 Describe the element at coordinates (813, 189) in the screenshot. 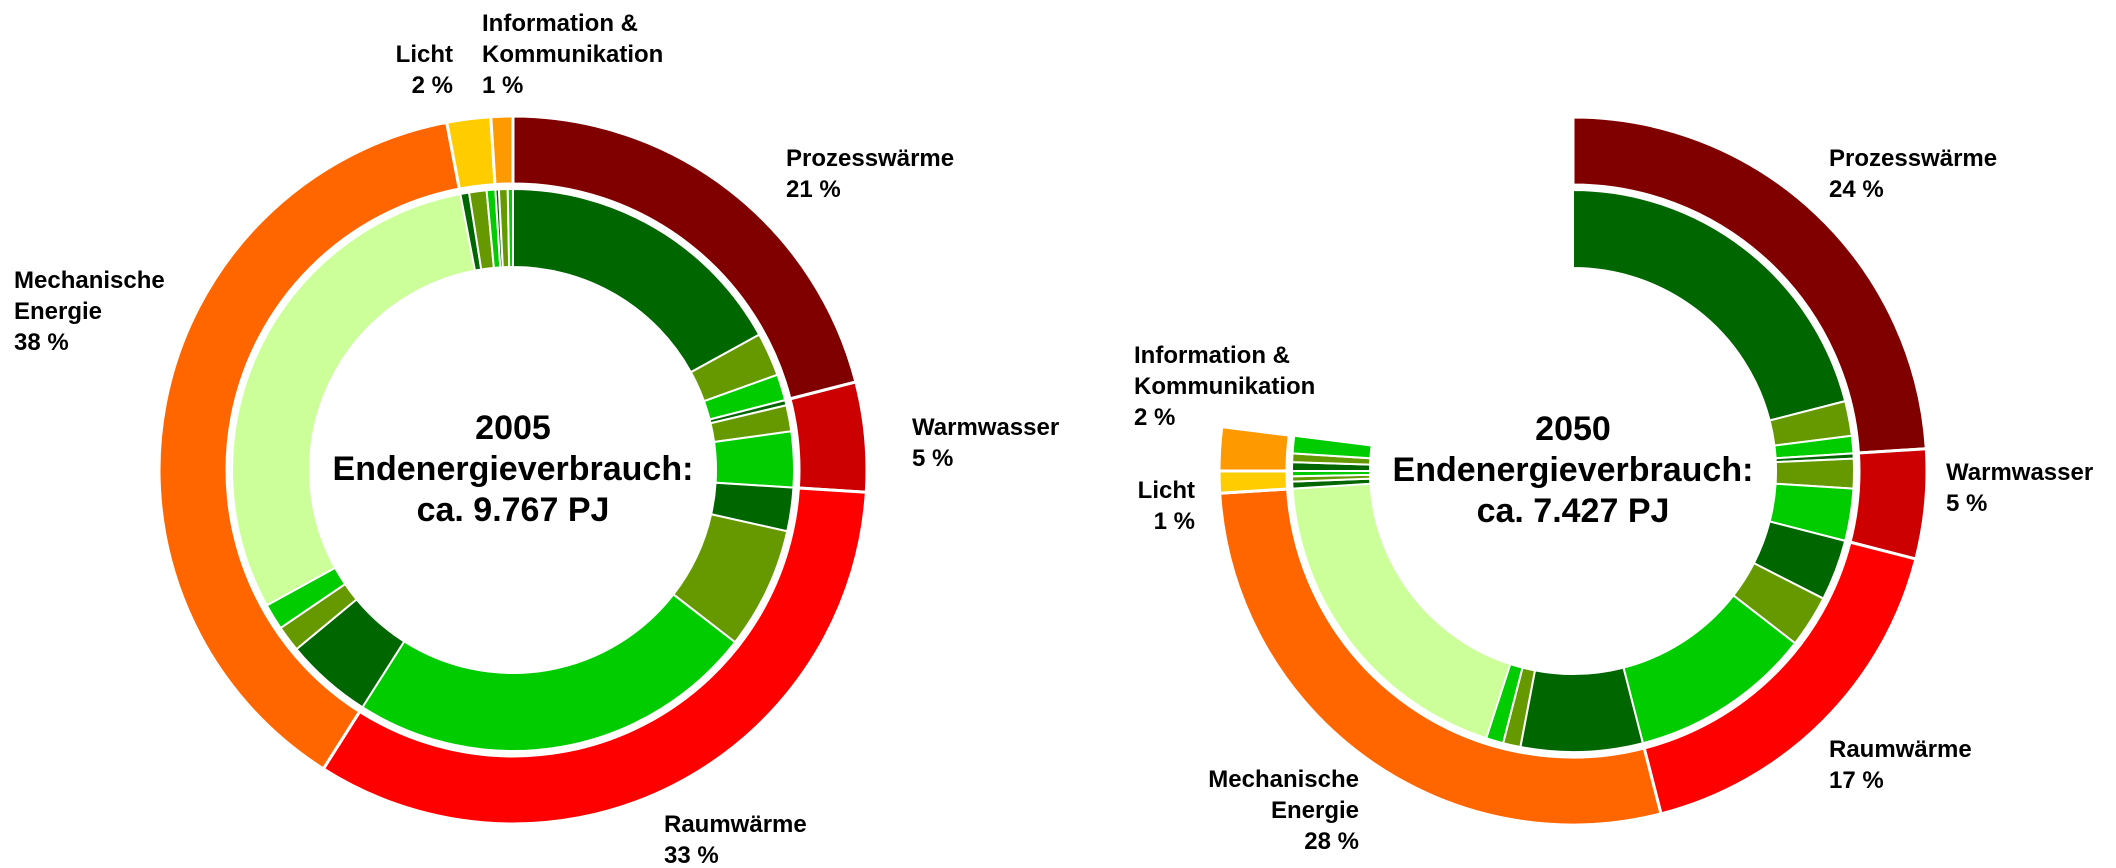

I see `value-label: 21 %` at that location.